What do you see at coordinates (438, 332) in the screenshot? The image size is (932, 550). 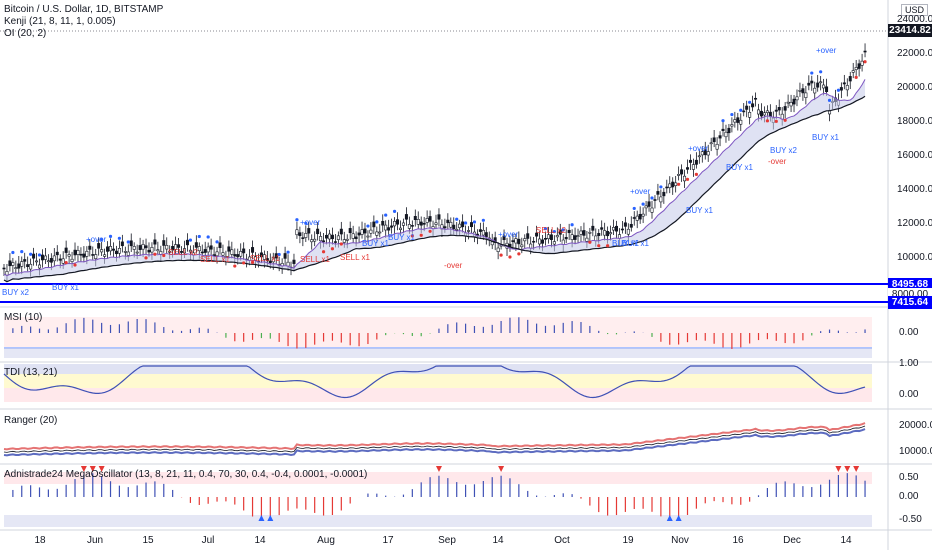 I see `msi-upper-zone` at bounding box center [438, 332].